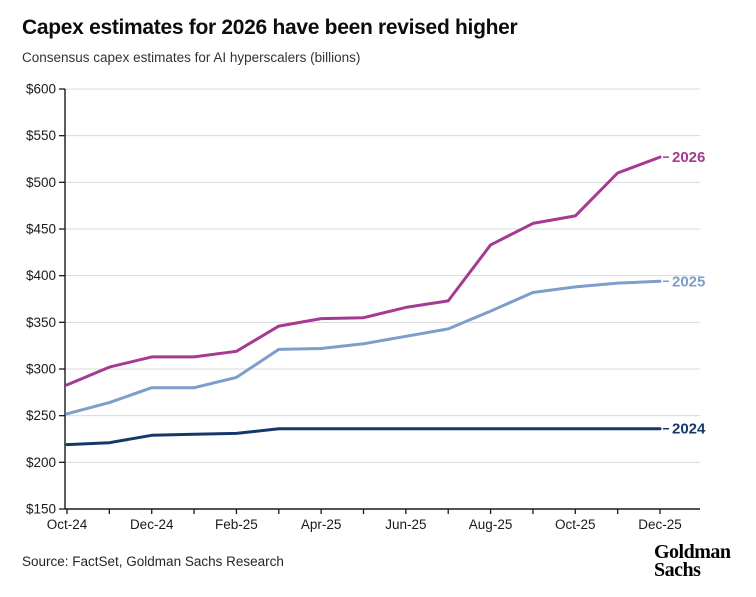 This screenshot has height=597, width=756. I want to click on x-axis-label: Oct-25, so click(575, 524).